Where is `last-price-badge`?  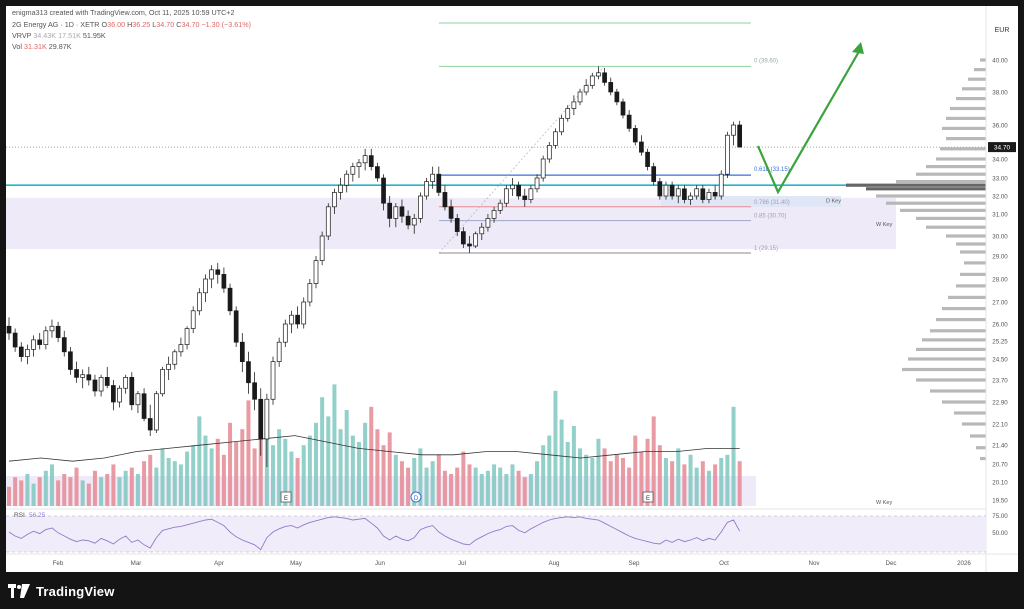 last-price-badge is located at coordinates (1002, 147).